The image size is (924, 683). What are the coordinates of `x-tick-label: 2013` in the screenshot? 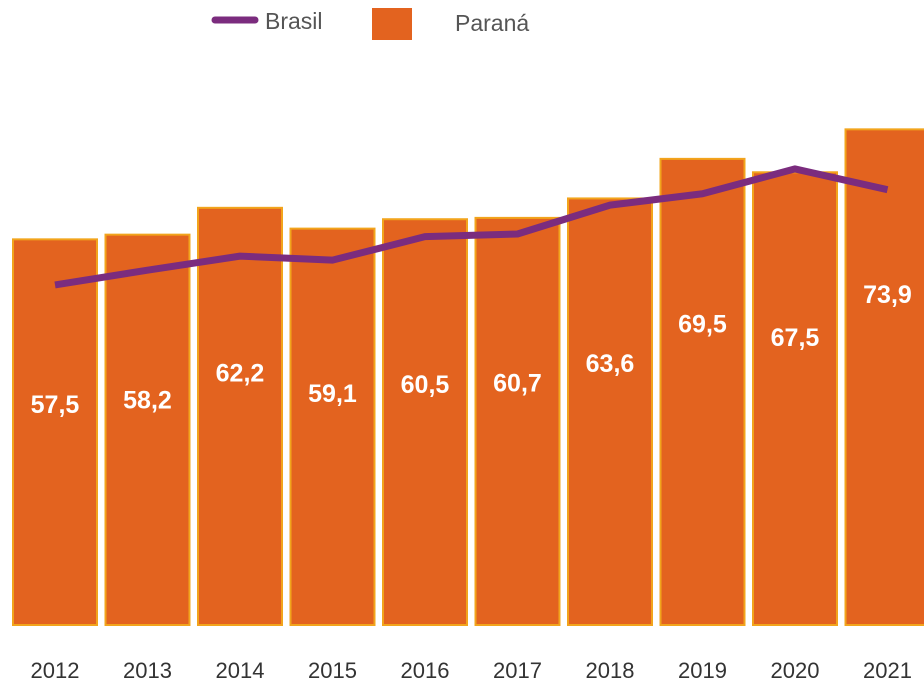 It's located at (147, 670).